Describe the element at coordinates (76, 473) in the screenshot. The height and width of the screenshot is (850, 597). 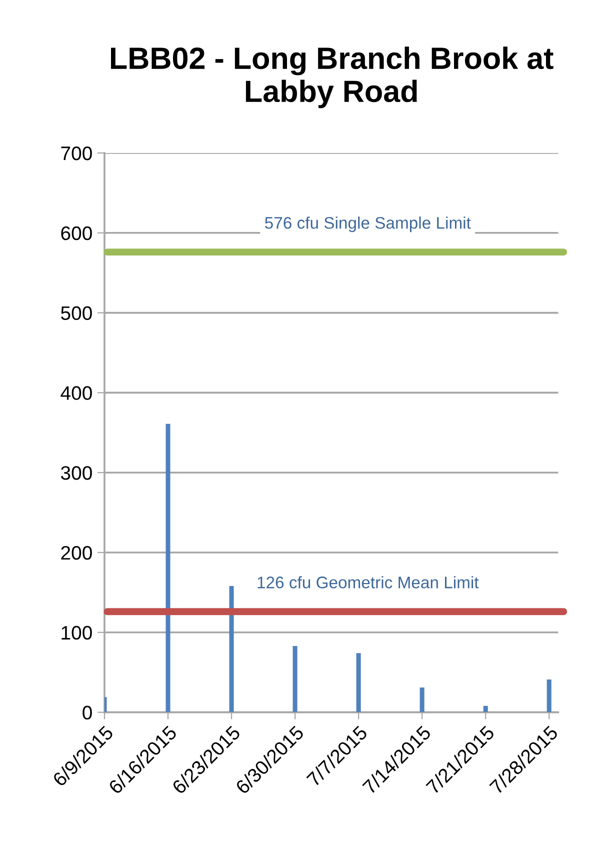
I see `y-tick-label: 300` at that location.